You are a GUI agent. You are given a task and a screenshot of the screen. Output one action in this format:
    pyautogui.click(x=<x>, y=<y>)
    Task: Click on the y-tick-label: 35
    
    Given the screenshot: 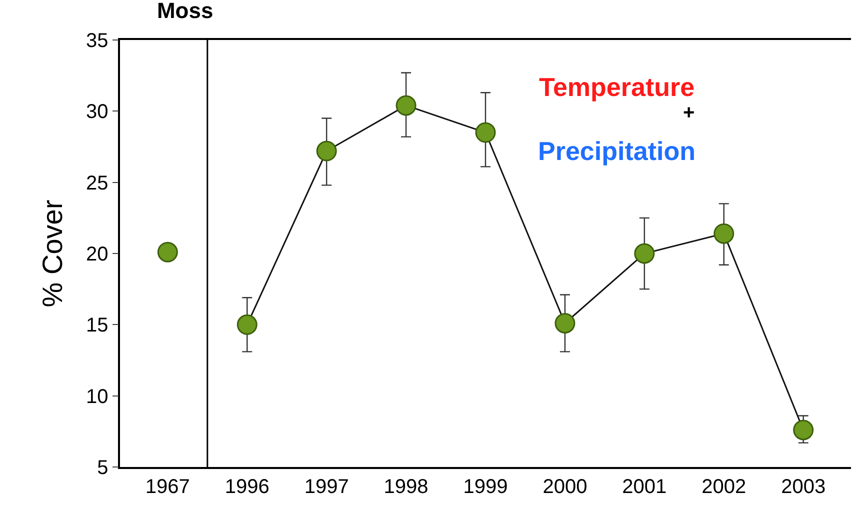 What is the action you would take?
    pyautogui.click(x=97, y=41)
    